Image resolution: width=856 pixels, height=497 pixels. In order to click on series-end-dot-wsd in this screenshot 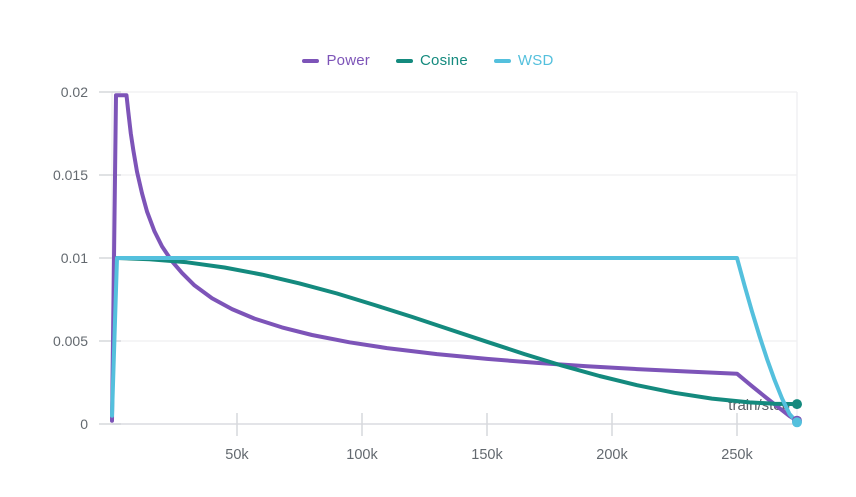, I will do `click(797, 422)`.